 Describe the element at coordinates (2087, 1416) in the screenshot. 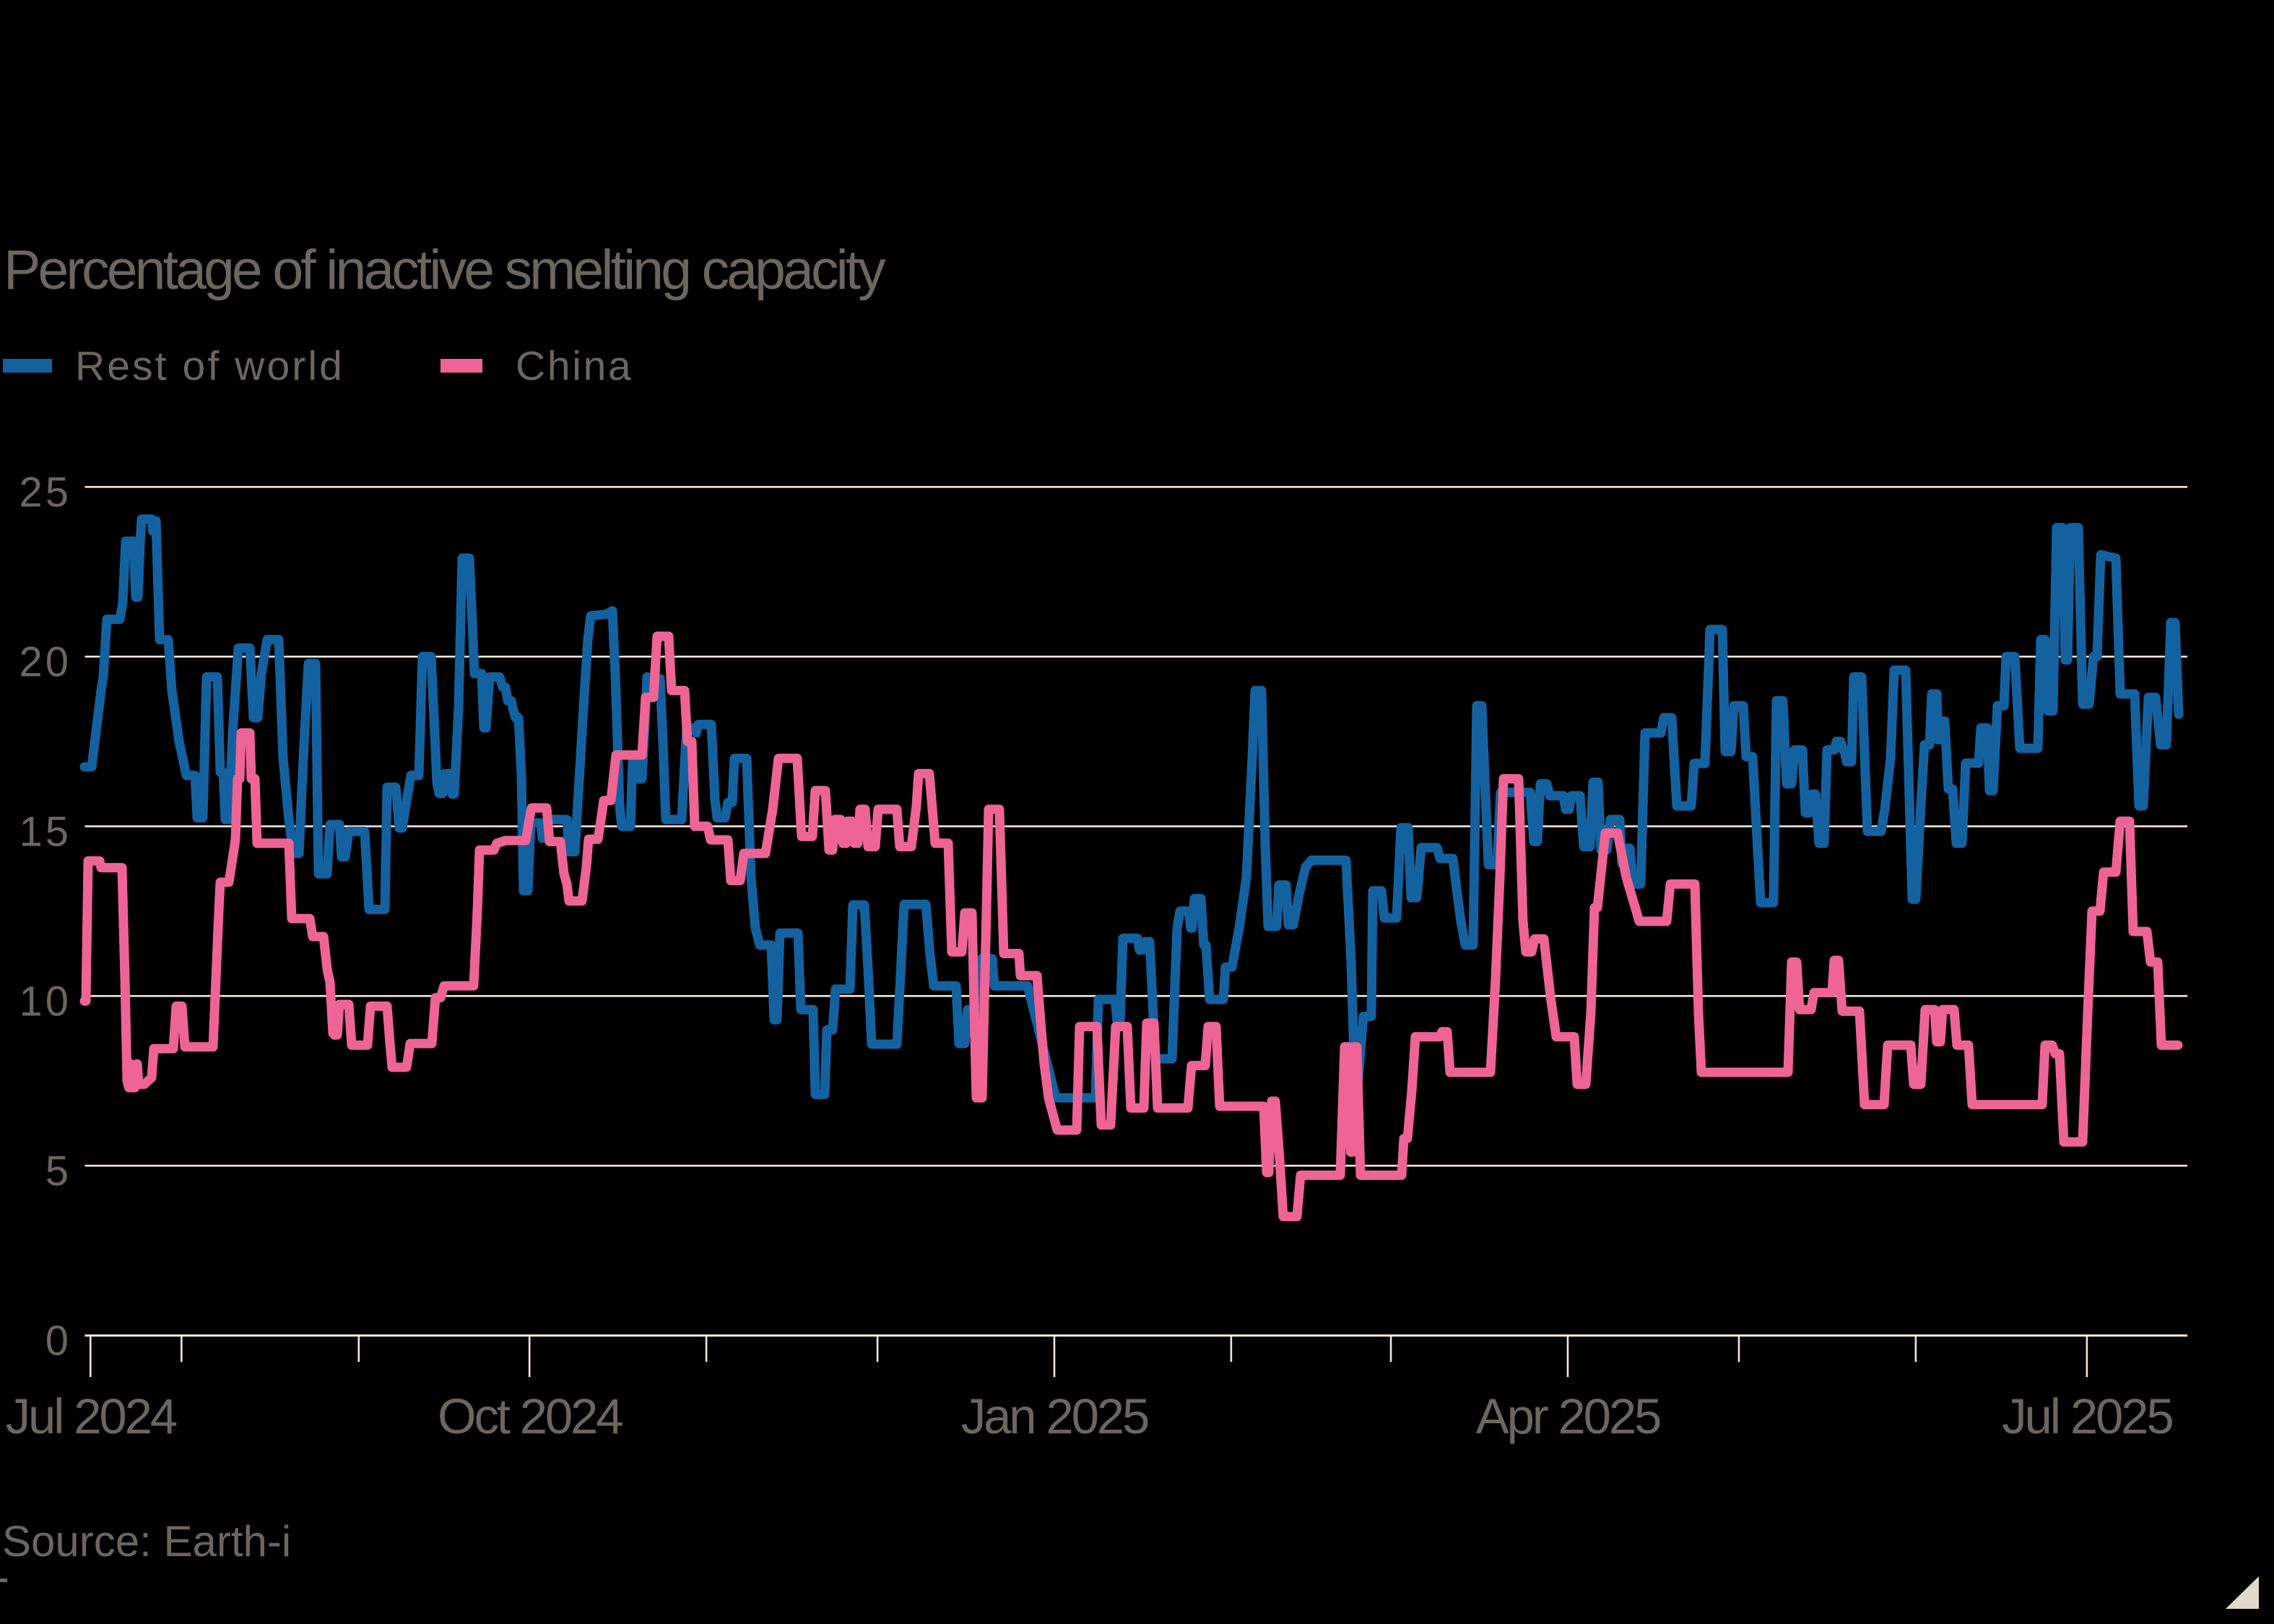

I see `svg-text: Jul 2025` at that location.